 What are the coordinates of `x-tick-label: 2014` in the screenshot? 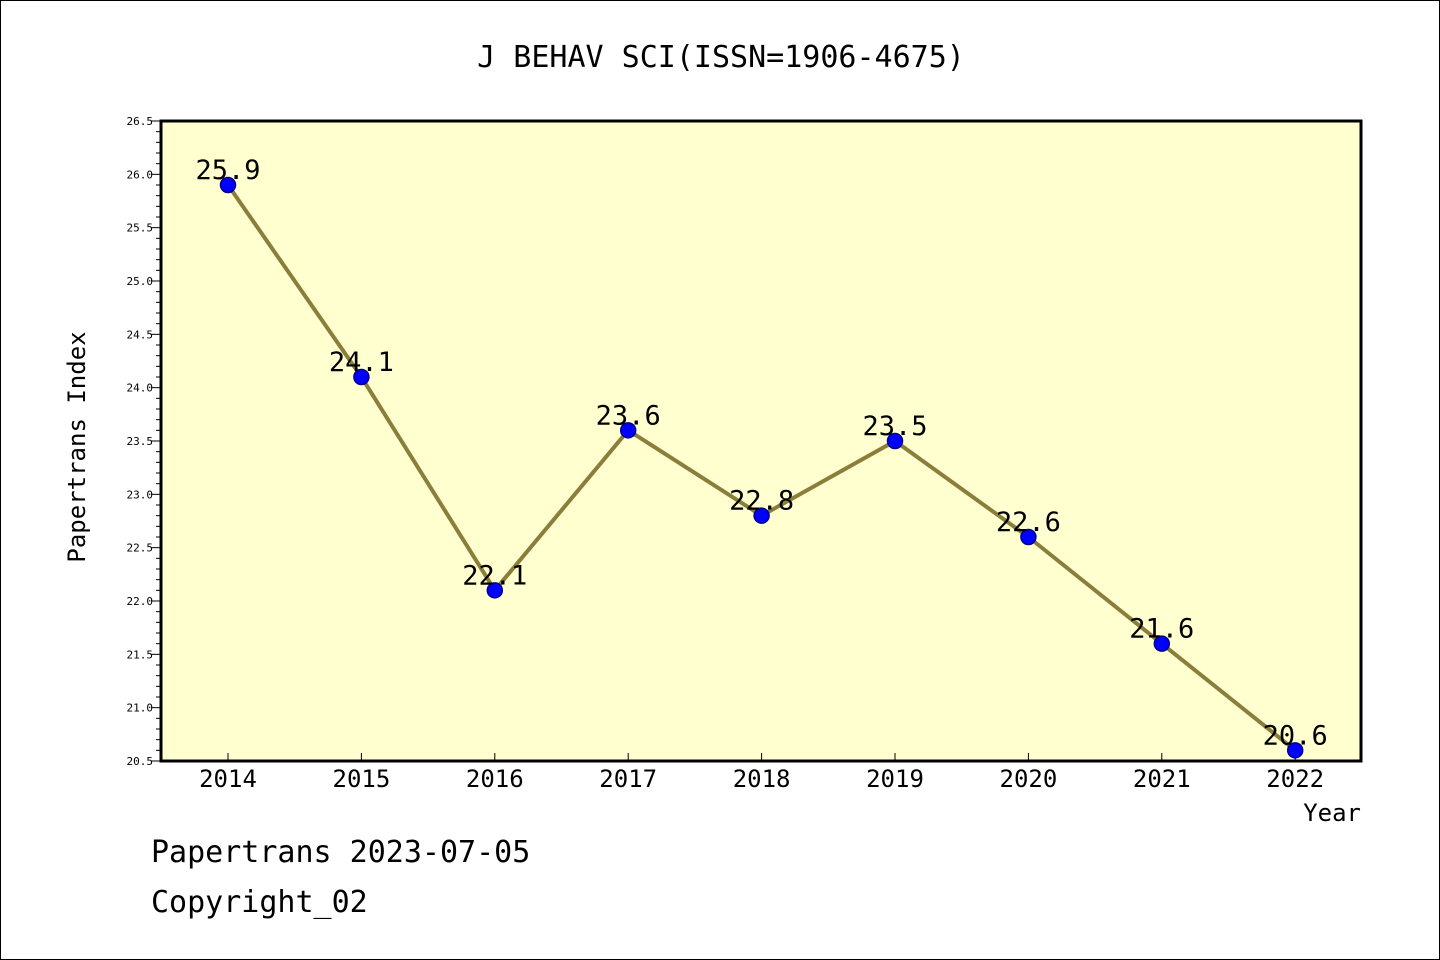 It's located at (228, 779).